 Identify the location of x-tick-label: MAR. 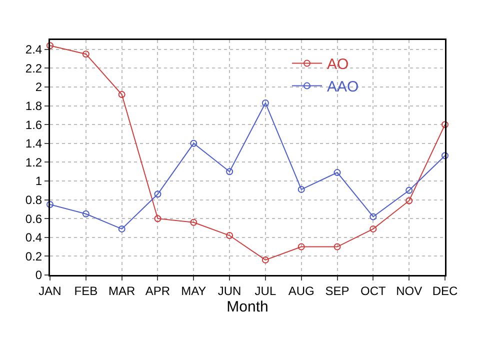
(122, 291).